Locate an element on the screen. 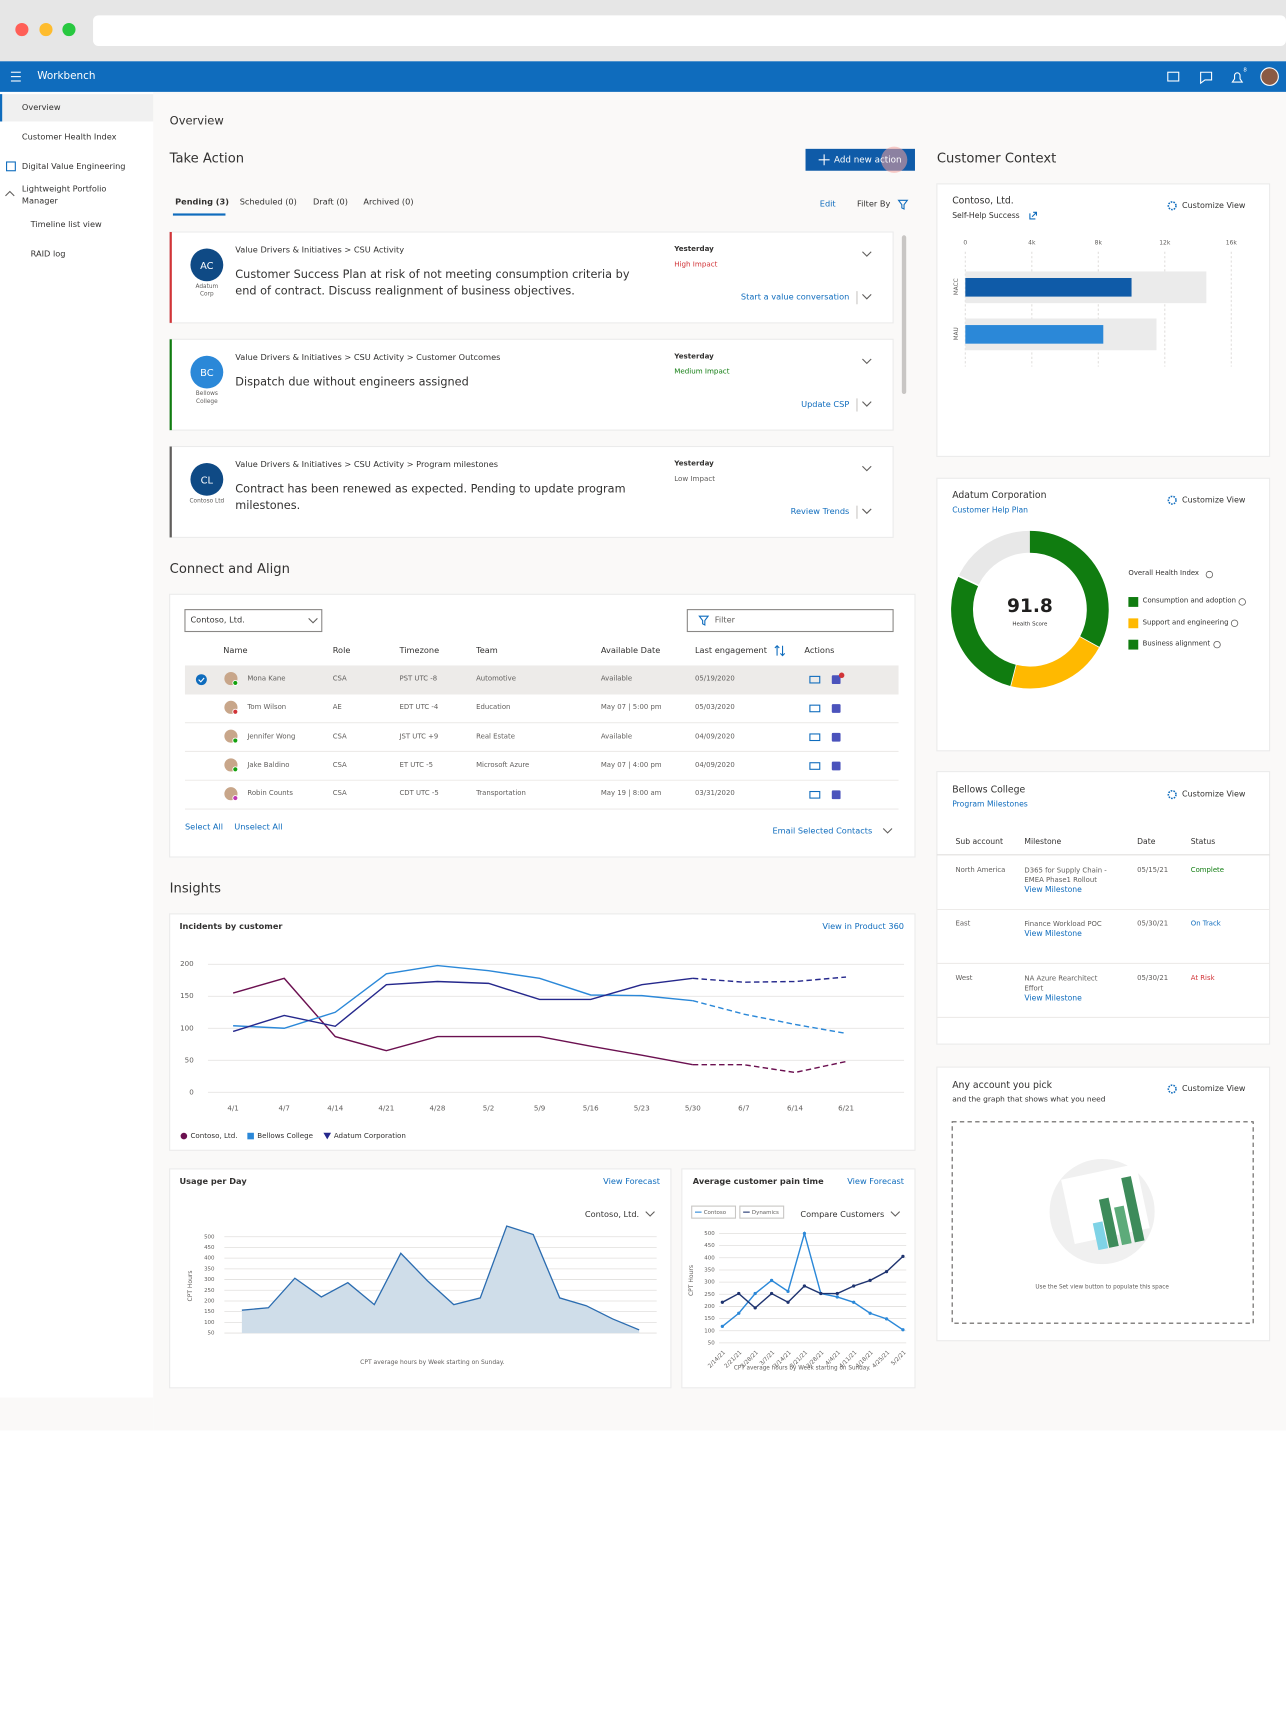 Image resolution: width=1286 pixels, height=1716 pixels. select-all: Select All is located at coordinates (204, 826).